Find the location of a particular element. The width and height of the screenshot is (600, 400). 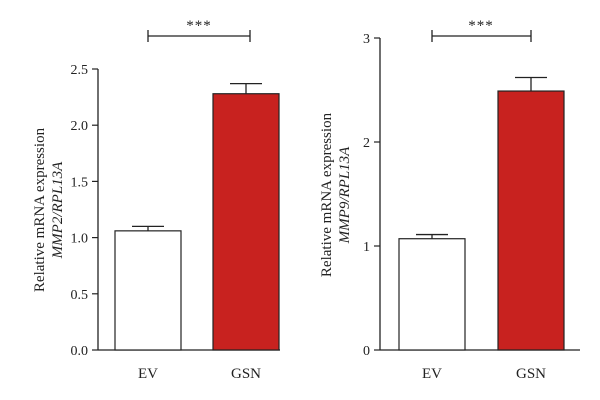

significance-right: *** is located at coordinates (481, 30).